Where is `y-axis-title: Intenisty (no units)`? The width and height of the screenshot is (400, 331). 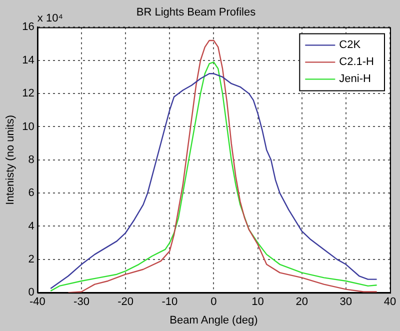
y-axis-title: Intenisty (no units) is located at coordinates (10, 159).